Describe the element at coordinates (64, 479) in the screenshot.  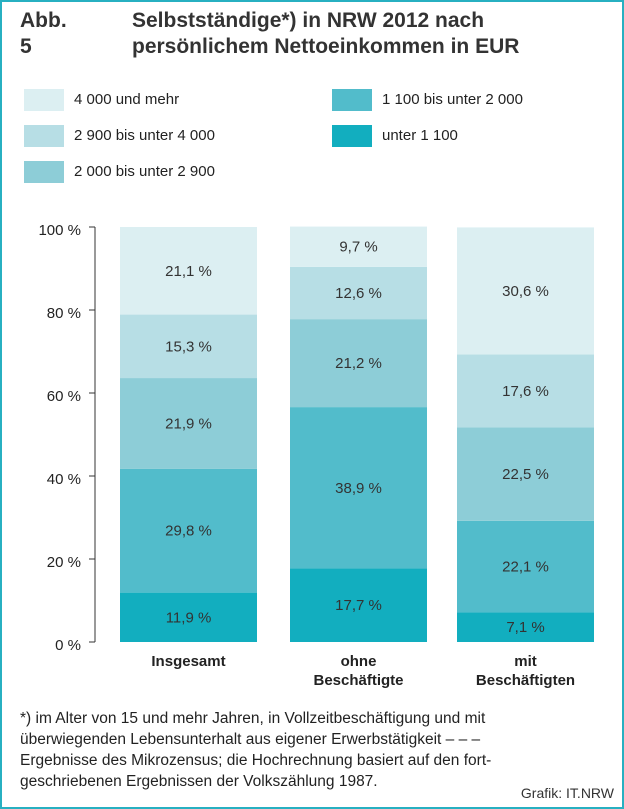
I see `y-tick-label: 40 %` at that location.